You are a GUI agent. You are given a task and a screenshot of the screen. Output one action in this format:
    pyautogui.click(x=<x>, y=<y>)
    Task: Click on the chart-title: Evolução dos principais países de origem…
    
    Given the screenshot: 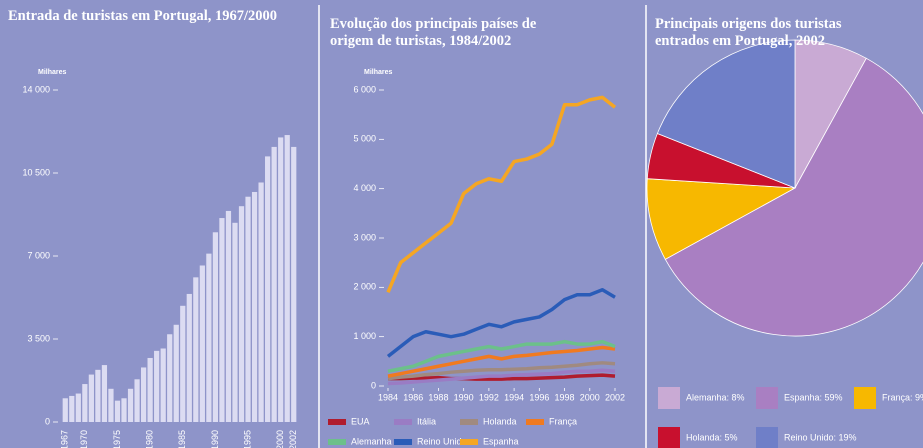 What is the action you would take?
    pyautogui.click(x=433, y=32)
    